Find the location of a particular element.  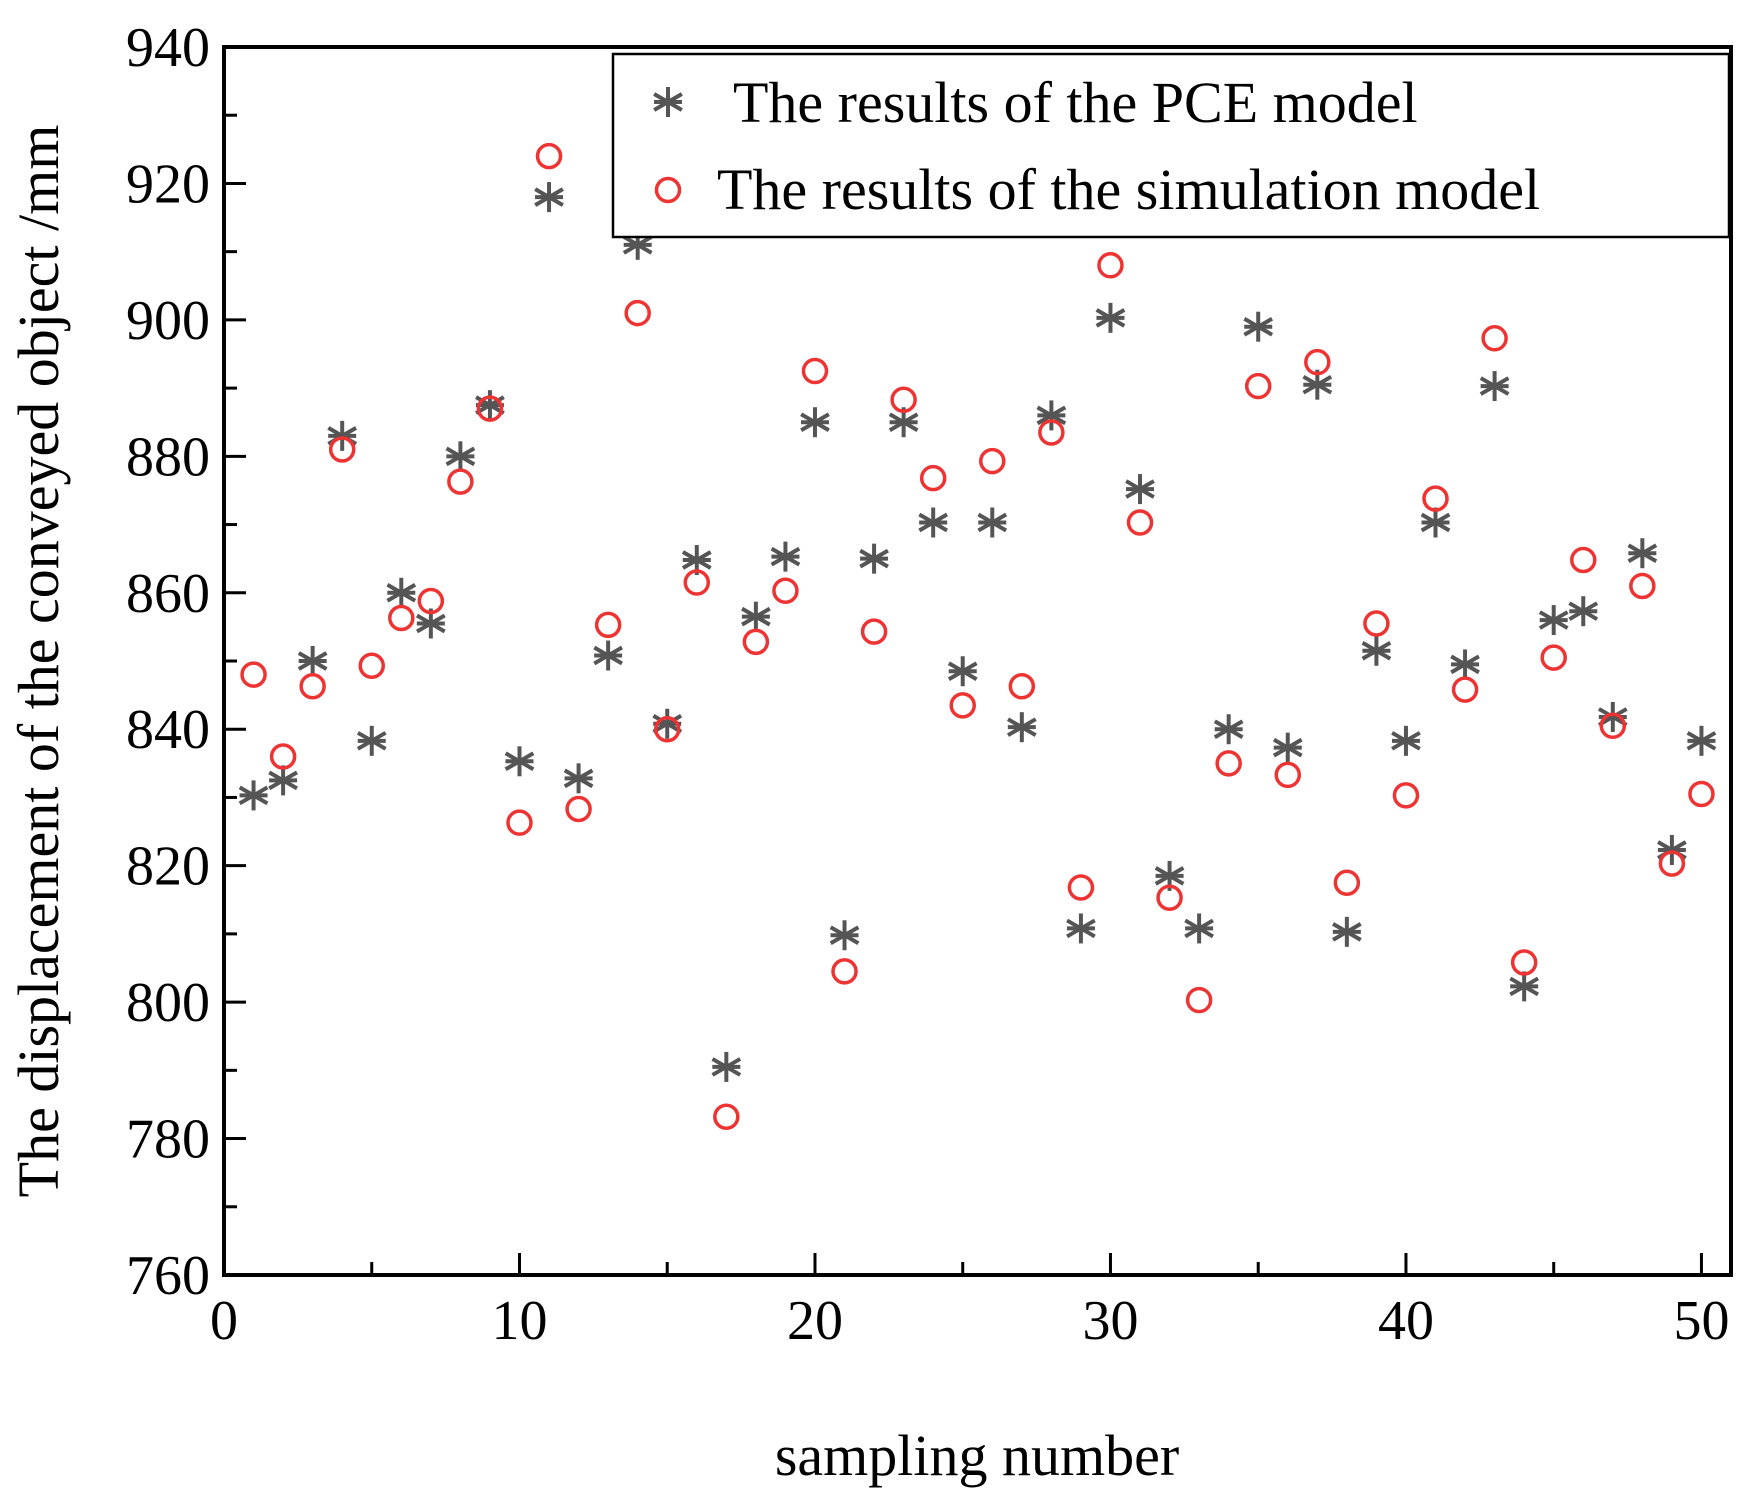

y-tick-label: 780 is located at coordinates (168, 1140).